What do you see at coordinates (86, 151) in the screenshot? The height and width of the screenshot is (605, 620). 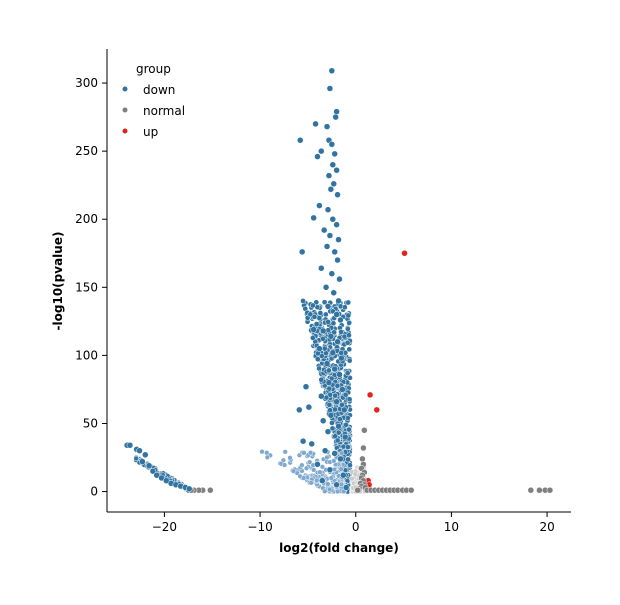 I see `y-tick-label: 250` at bounding box center [86, 151].